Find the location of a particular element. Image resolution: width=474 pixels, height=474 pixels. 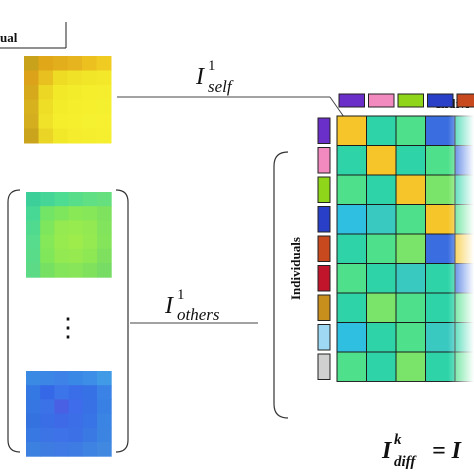

i-others-sub: others is located at coordinates (198, 314).